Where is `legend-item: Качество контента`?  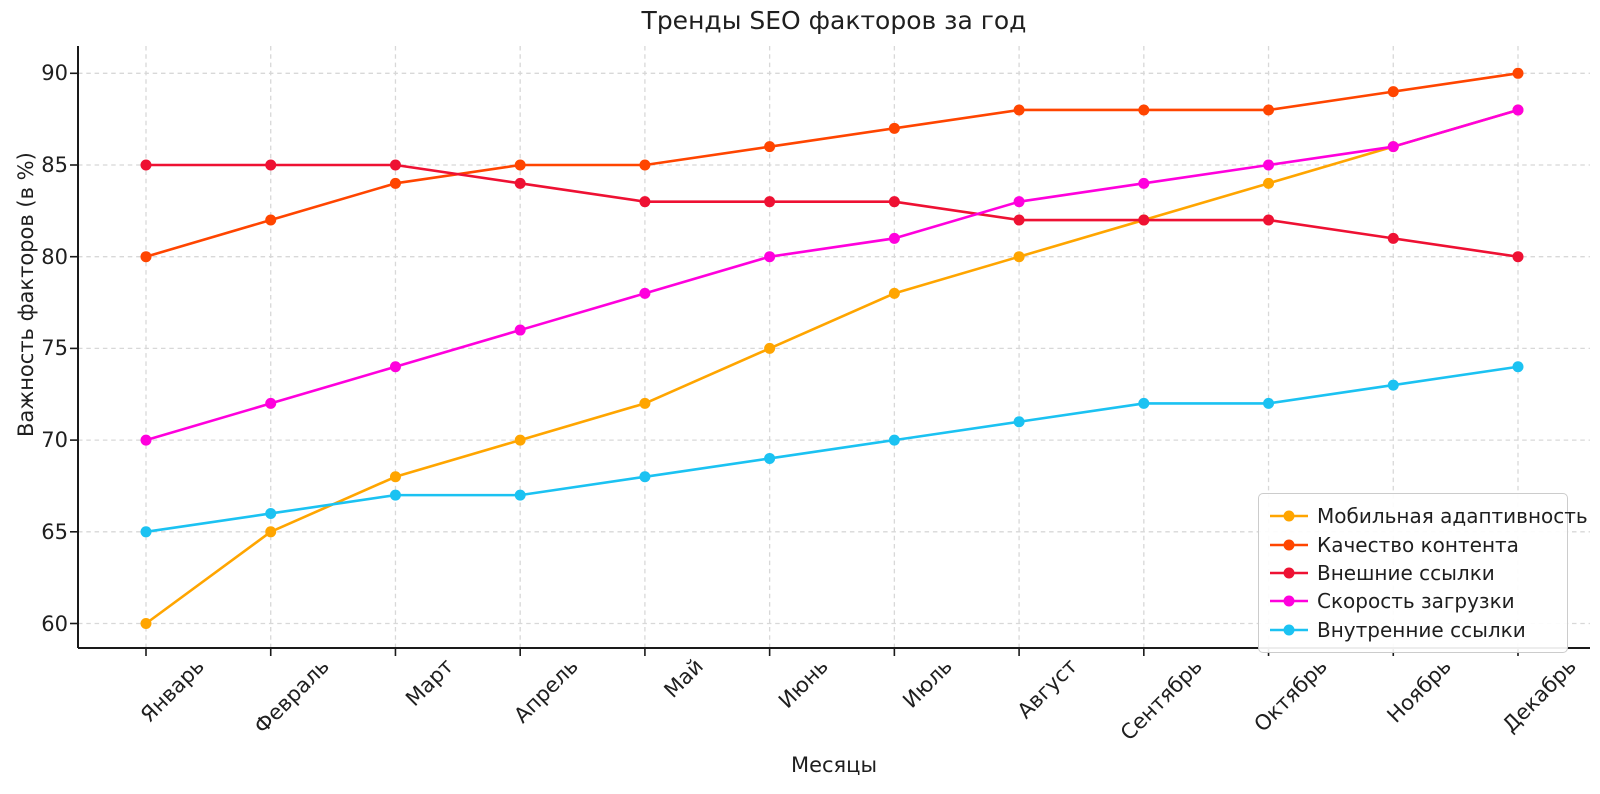
legend-item: Качество контента is located at coordinates (1412, 544).